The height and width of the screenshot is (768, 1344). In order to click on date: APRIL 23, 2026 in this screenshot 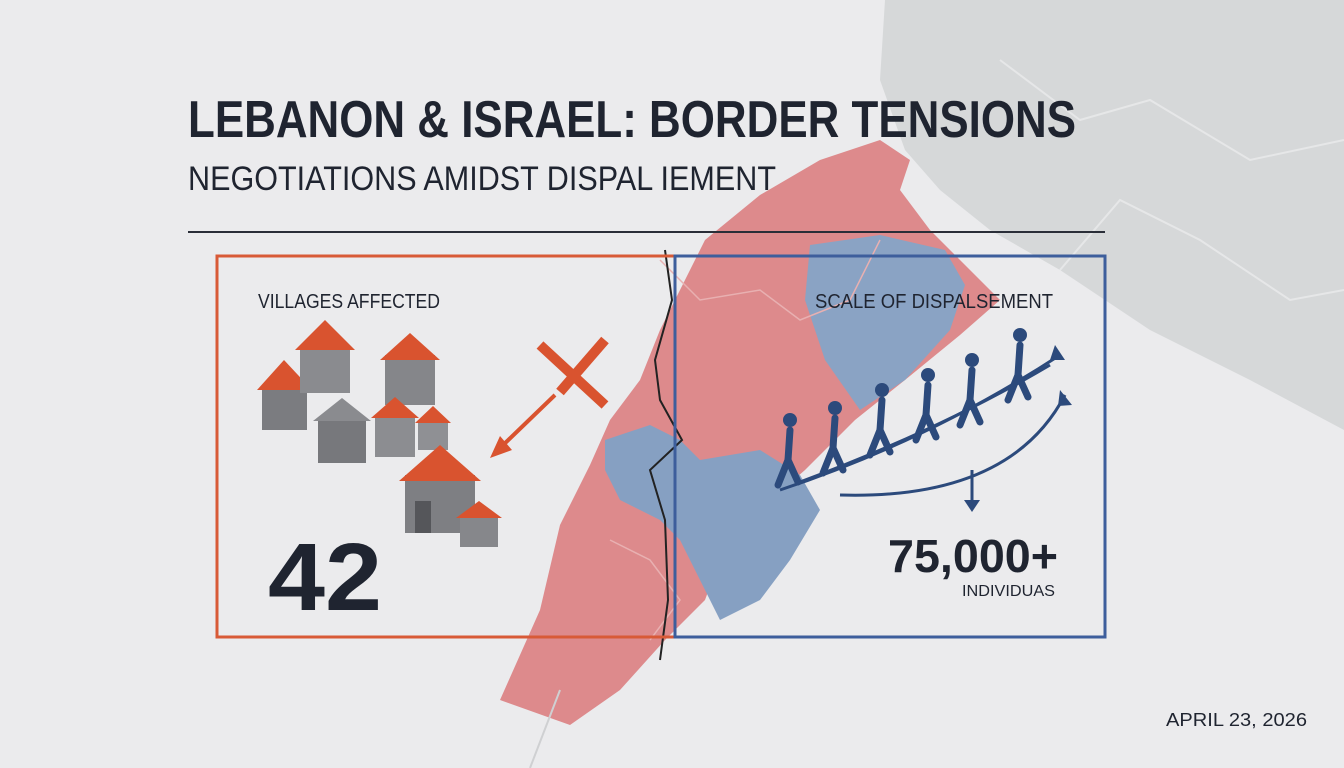, I will do `click(1236, 720)`.